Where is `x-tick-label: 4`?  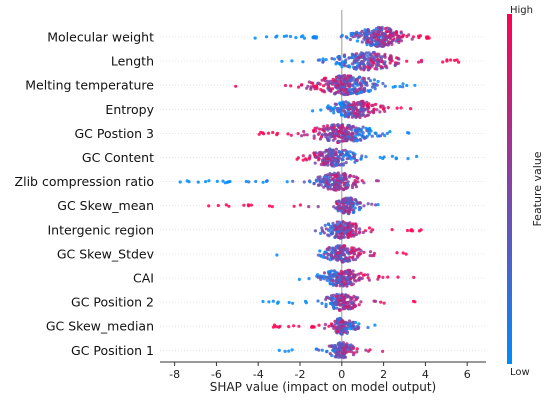
x-tick-label: 4 is located at coordinates (425, 374).